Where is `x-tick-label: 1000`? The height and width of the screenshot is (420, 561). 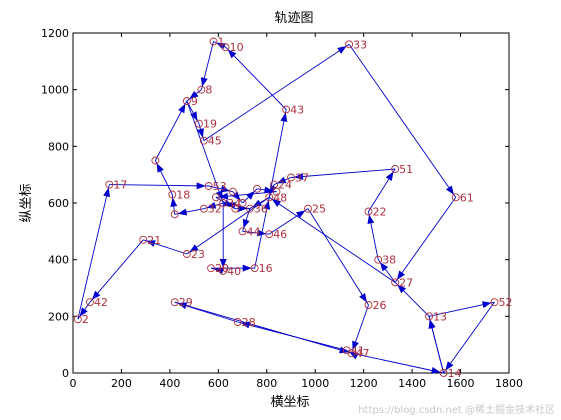 x-tick-label: 1000 is located at coordinates (315, 383).